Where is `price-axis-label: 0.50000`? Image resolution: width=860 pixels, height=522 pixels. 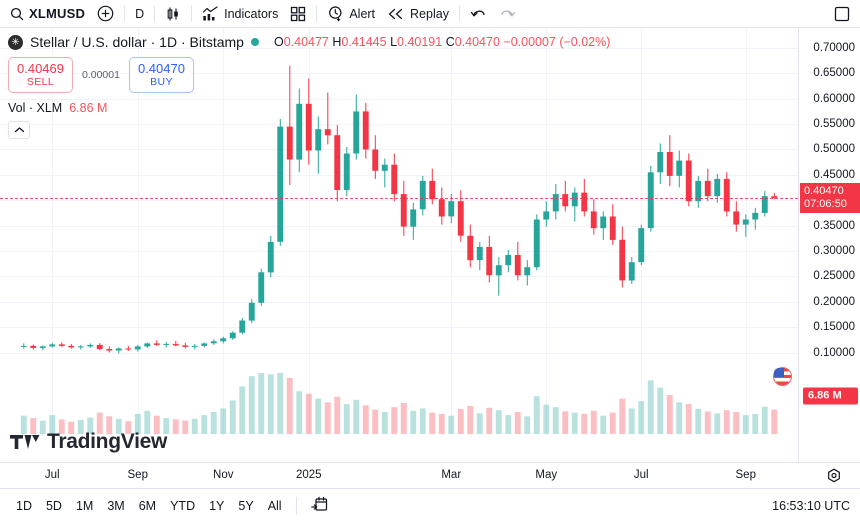 price-axis-label: 0.50000 is located at coordinates (834, 149).